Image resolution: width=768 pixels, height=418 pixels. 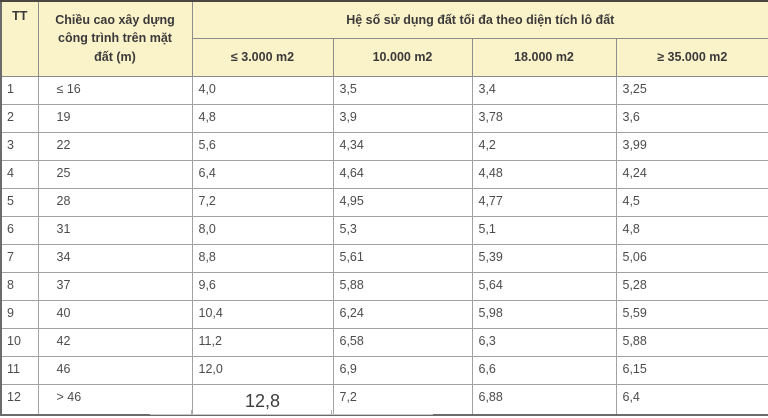 I want to click on col-header-area-1: ≤ 3.000 m2, so click(x=262, y=57).